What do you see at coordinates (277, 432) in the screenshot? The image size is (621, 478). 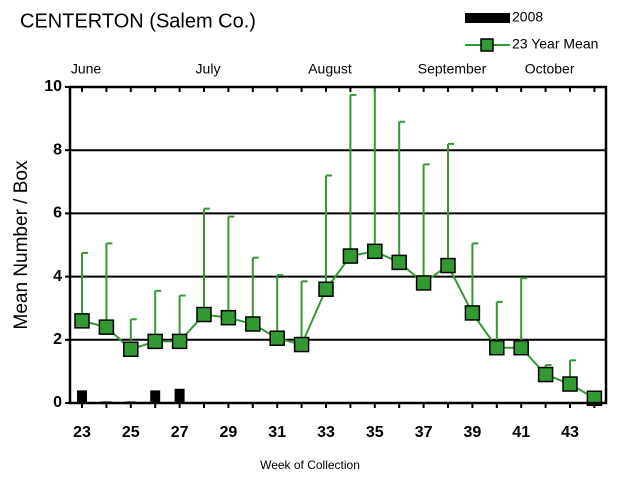 I see `x-tick-label: 31` at bounding box center [277, 432].